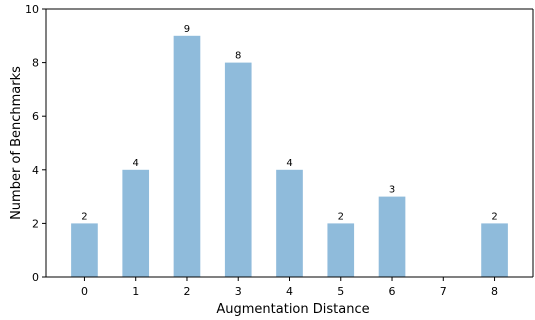 This screenshot has height=320, width=535. I want to click on data-label-1: 4, so click(136, 163).